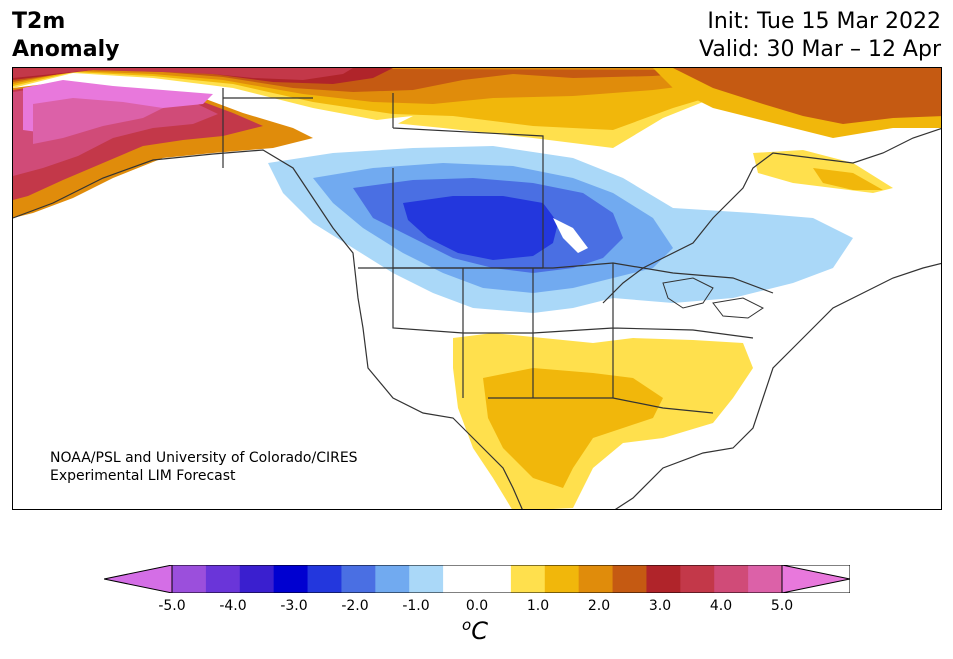  Describe the element at coordinates (477, 606) in the screenshot. I see `colorbar-tick-label: 0.0` at that location.